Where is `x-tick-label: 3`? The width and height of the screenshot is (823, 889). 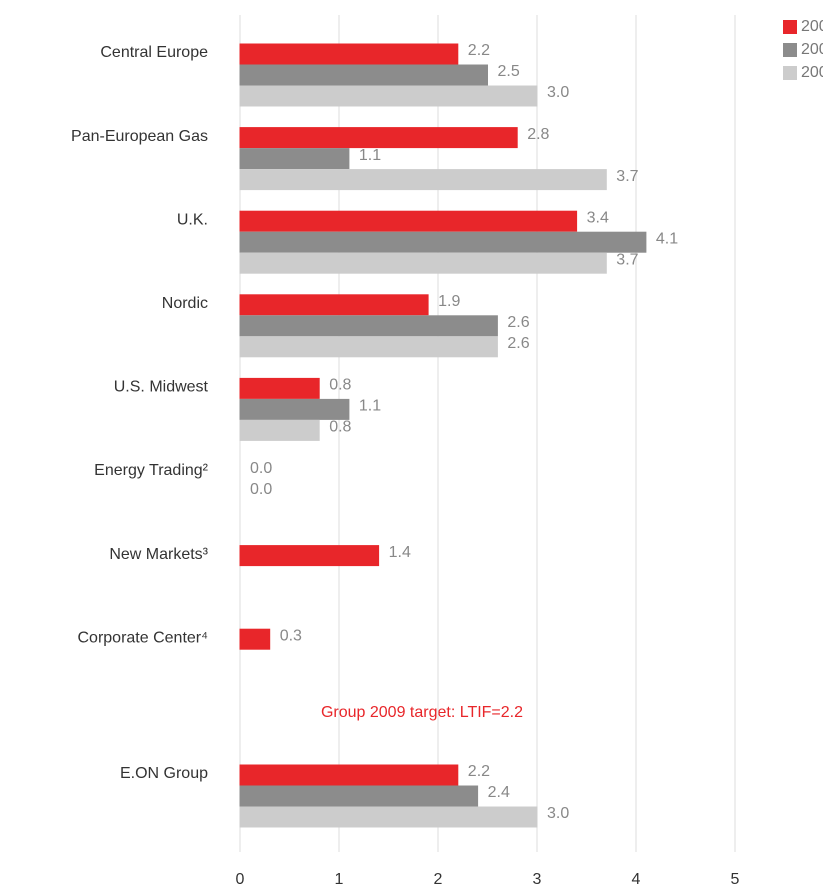 x-tick-label: 3 is located at coordinates (537, 879).